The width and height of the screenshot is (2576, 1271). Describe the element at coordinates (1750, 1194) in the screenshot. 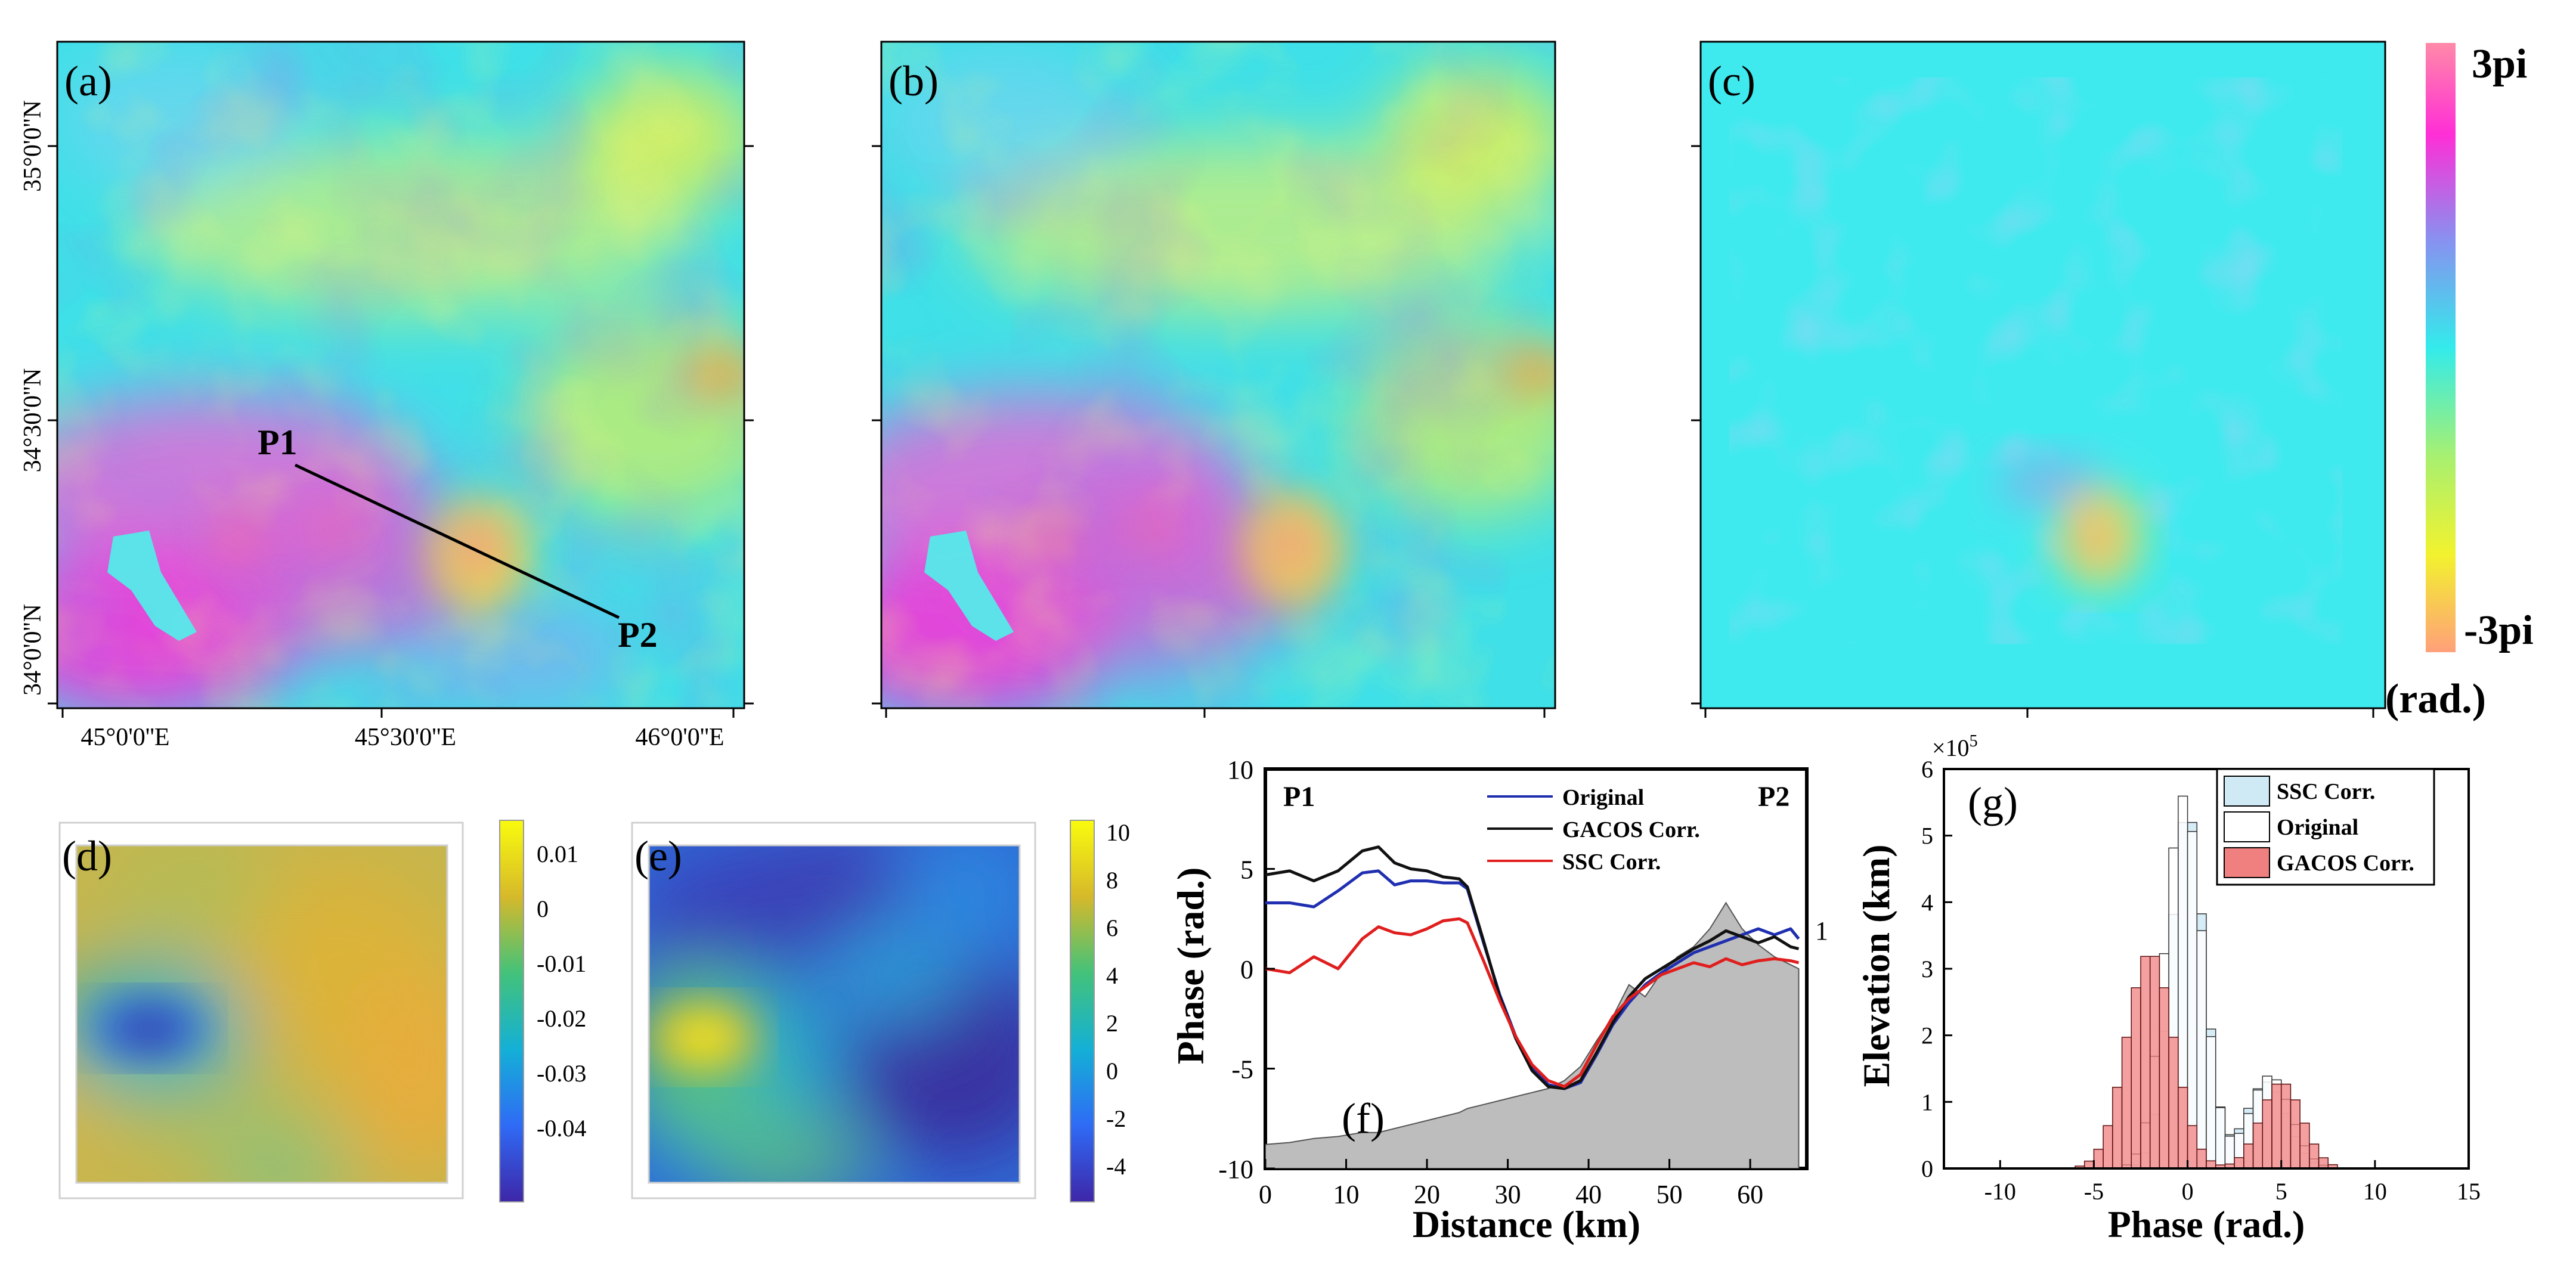

I see `x-tick-label: 60` at that location.